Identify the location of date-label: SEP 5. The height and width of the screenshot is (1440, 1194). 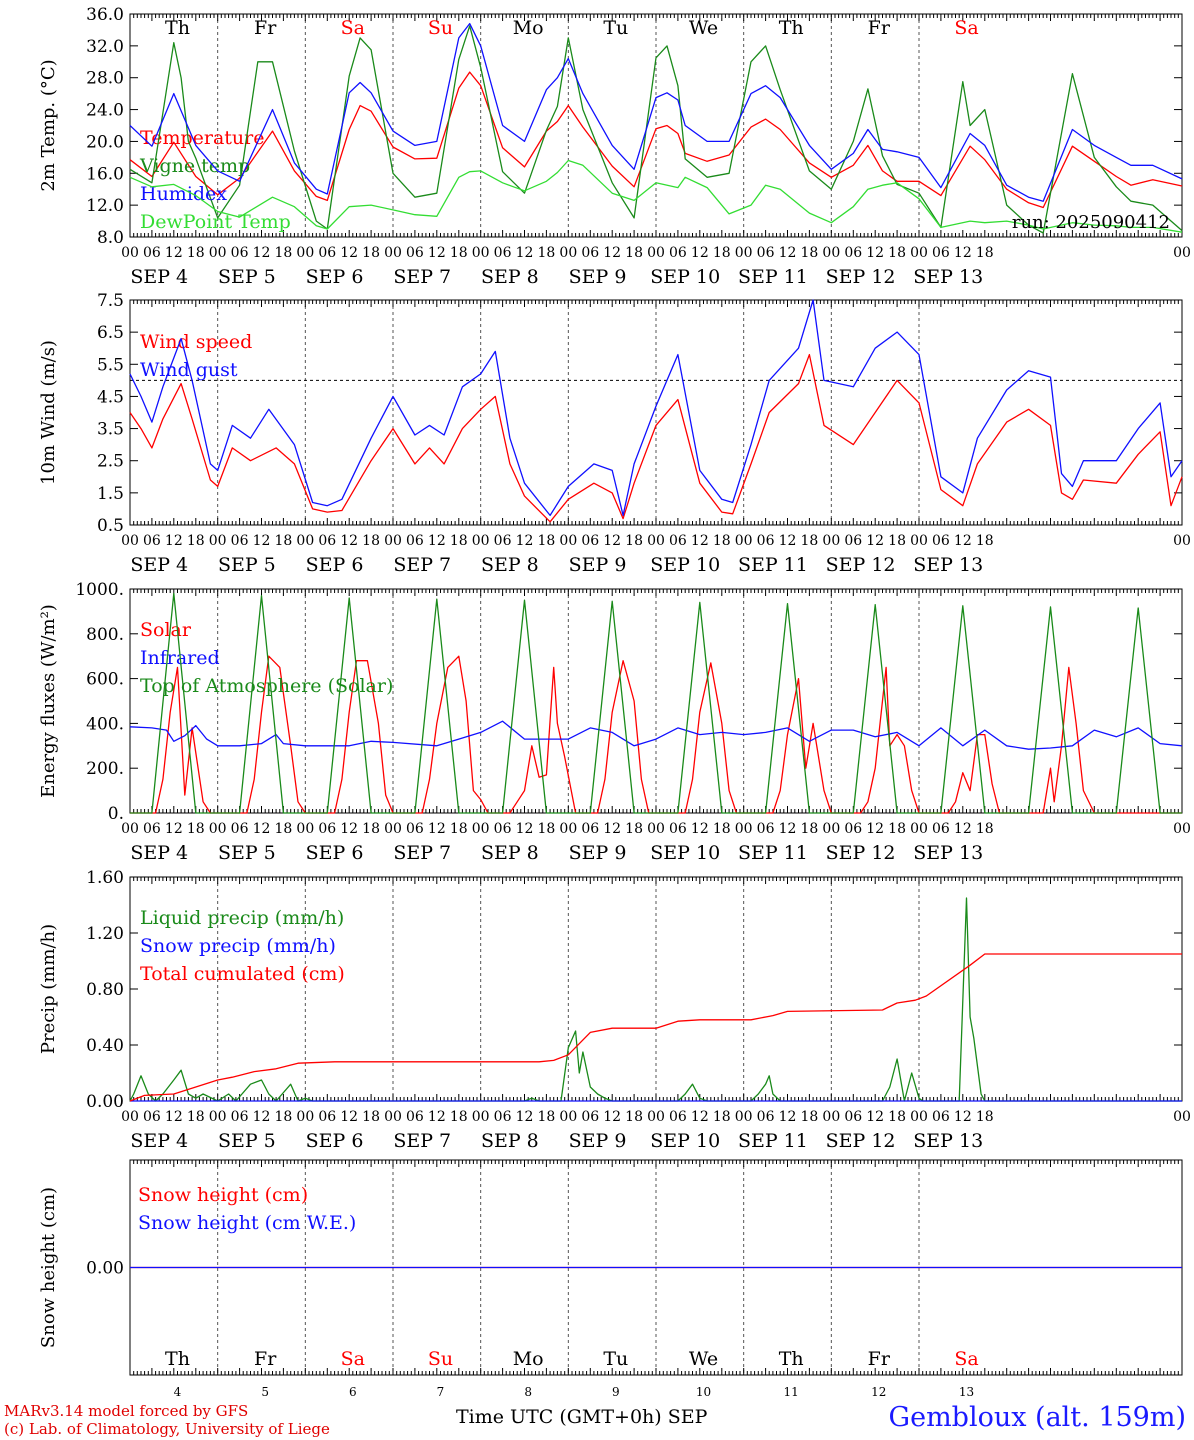
(247, 1141).